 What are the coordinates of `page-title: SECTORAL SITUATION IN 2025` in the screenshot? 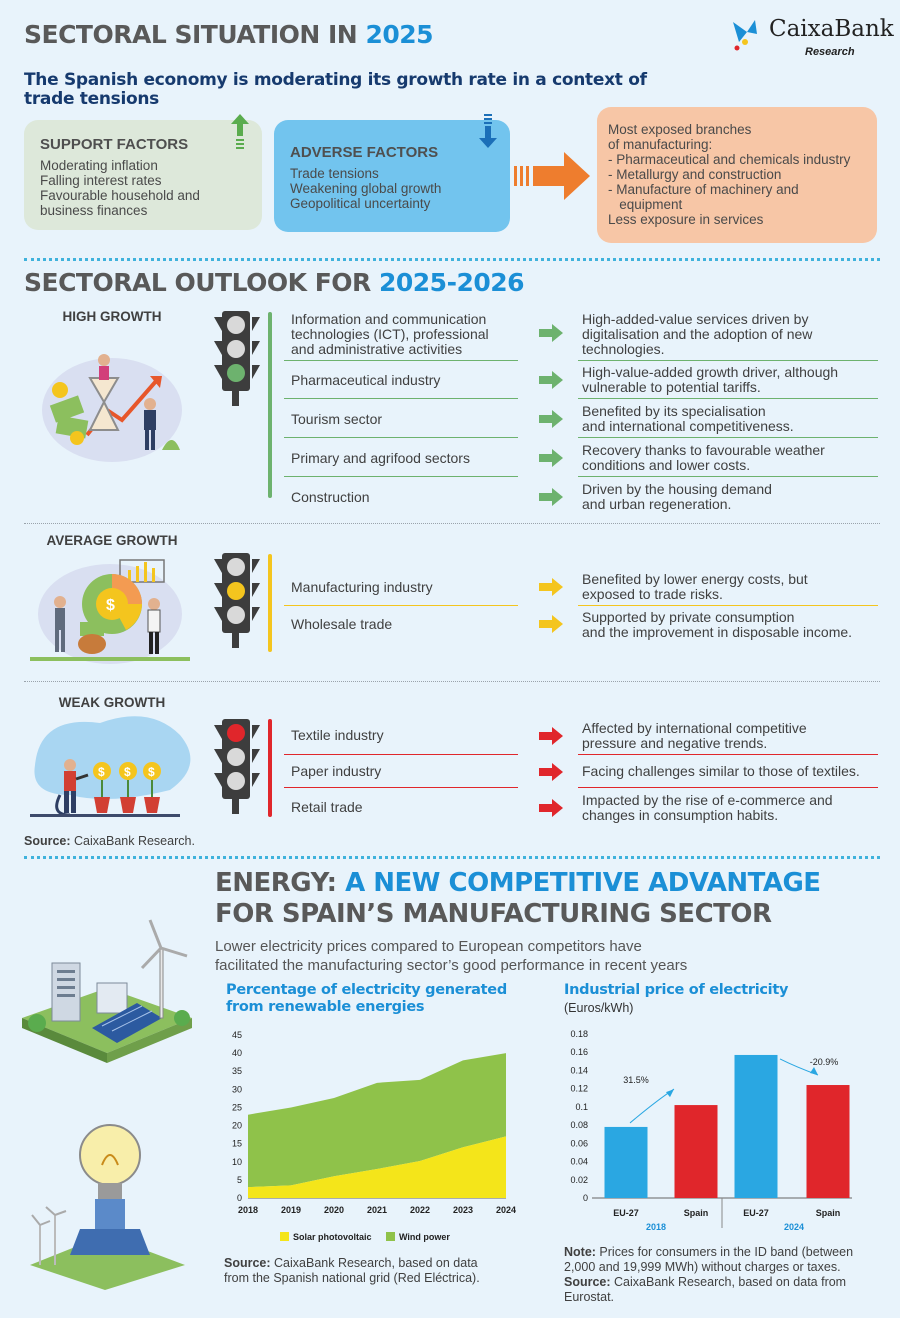 It's located at (229, 34).